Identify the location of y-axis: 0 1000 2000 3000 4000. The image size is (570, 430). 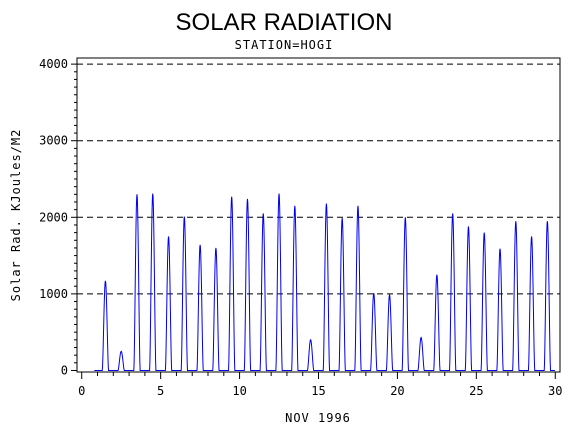
(58, 217).